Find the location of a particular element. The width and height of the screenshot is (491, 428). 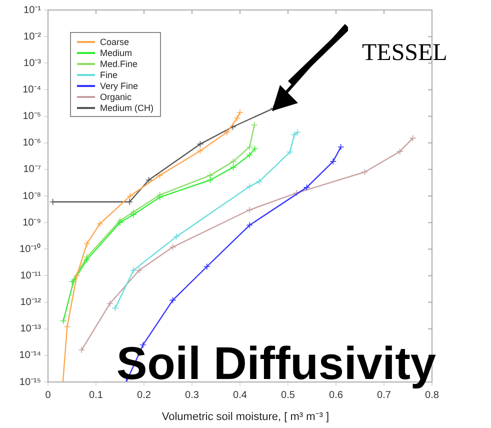

x-tick-label: 0.1 is located at coordinates (96, 395).